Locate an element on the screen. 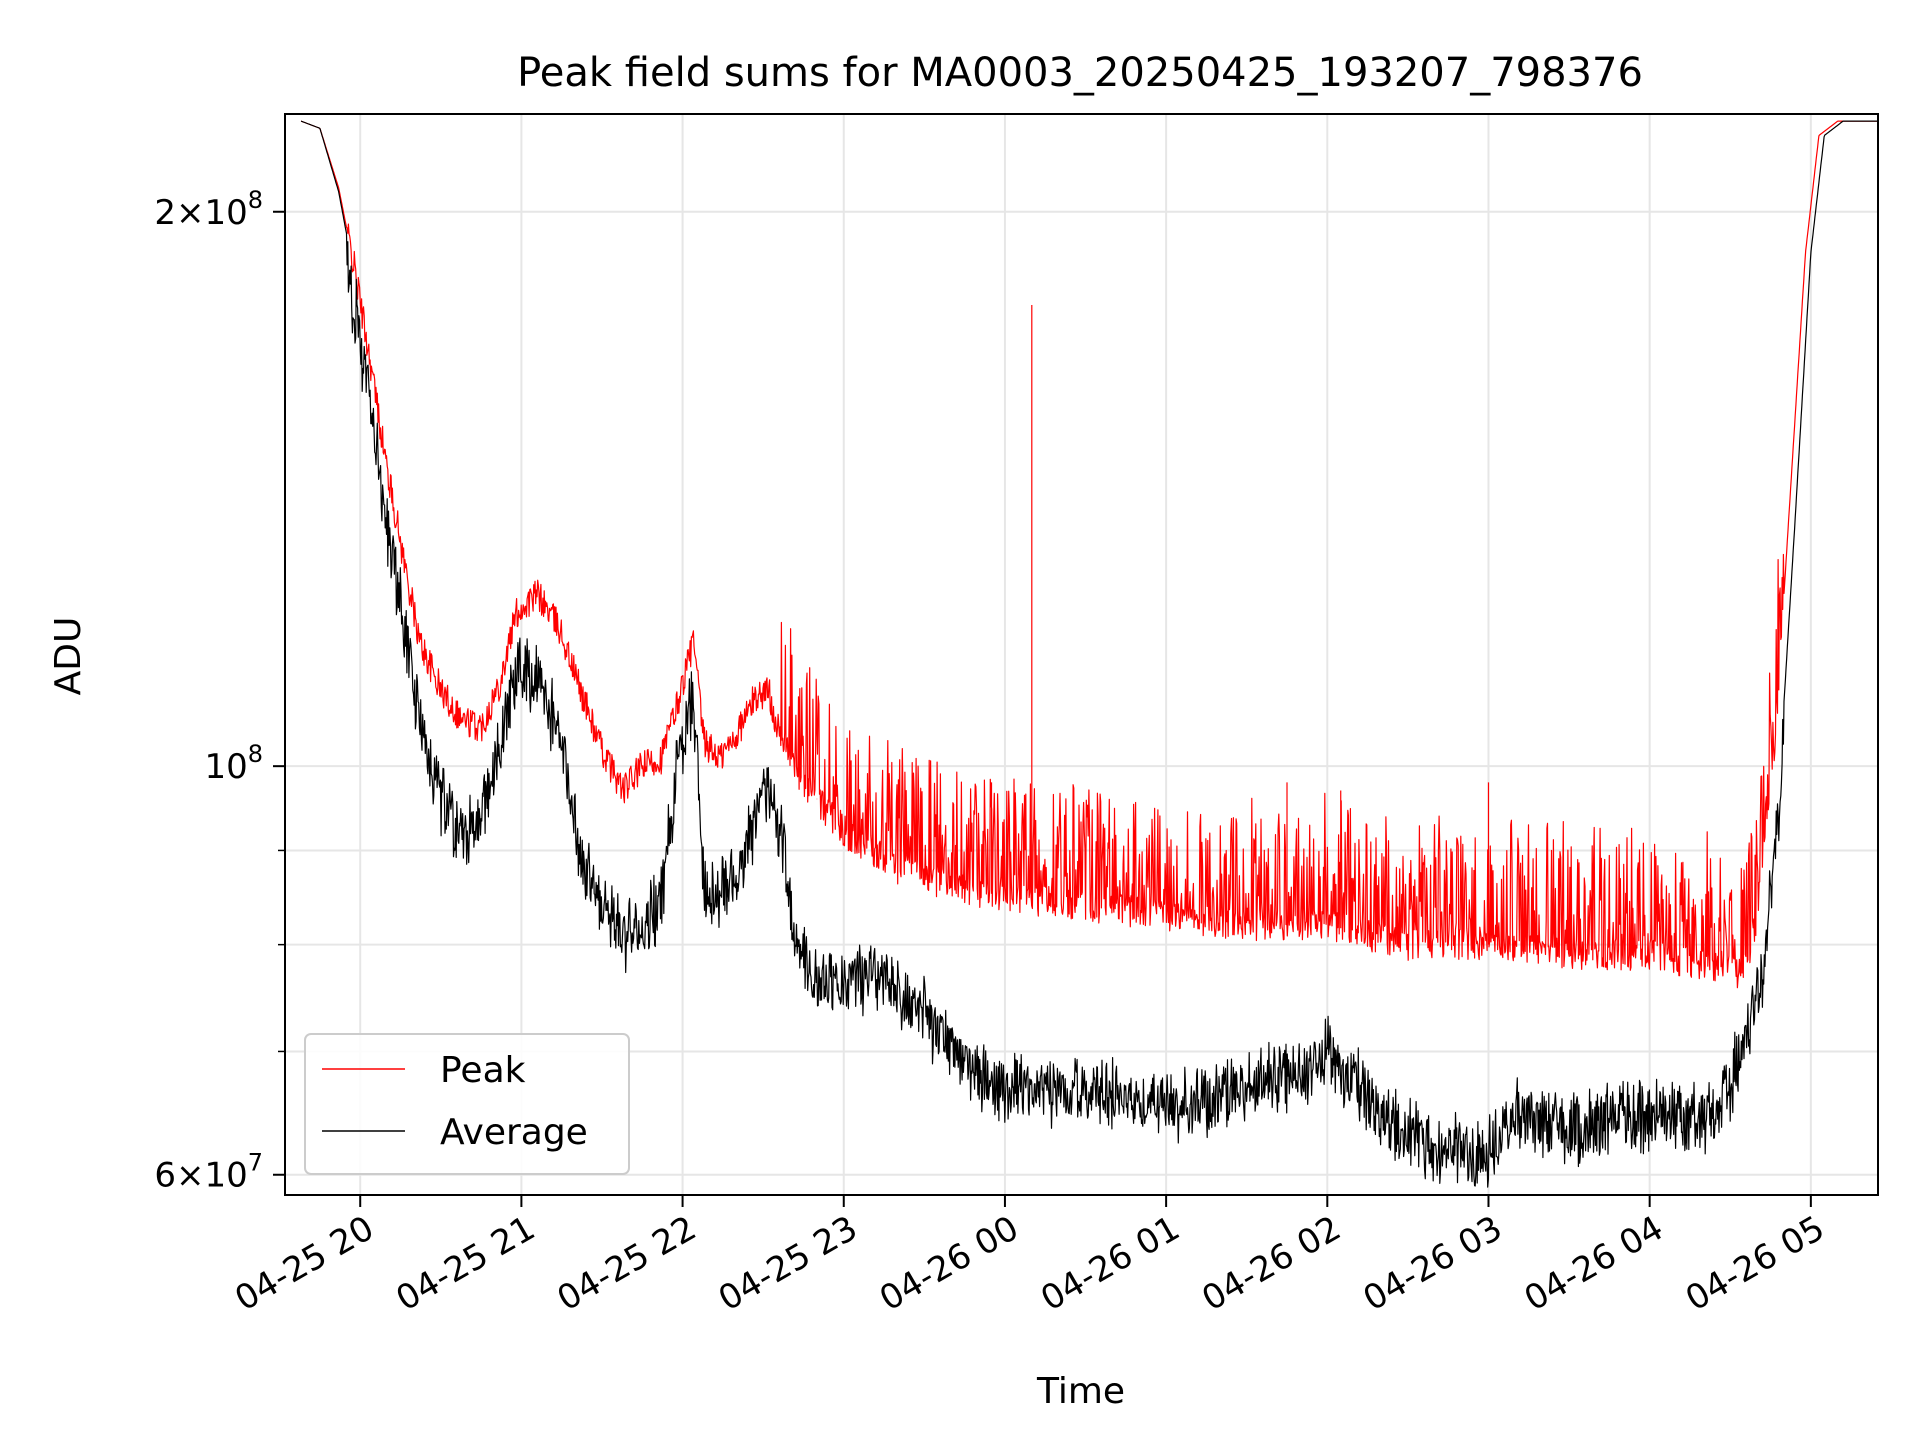 Image resolution: width=1920 pixels, height=1440 pixels. y-tick-label: 6×107 is located at coordinates (208, 1172).